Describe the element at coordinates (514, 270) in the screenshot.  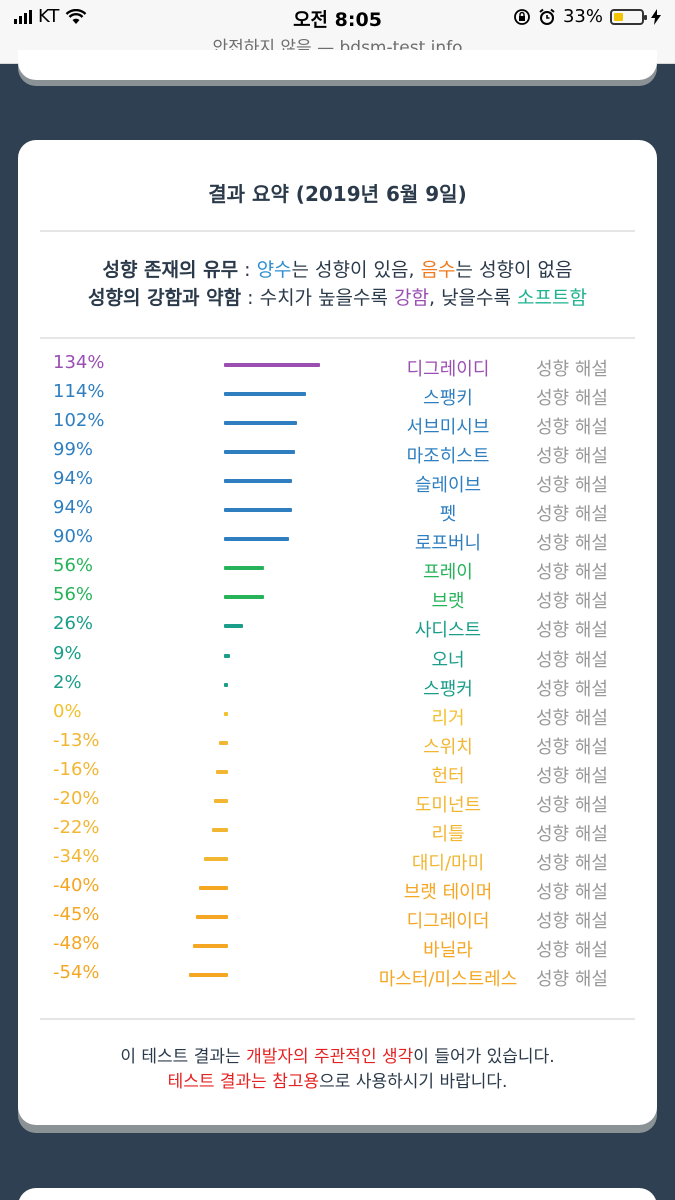
I see `legend-text: 는 성향이 없음` at that location.